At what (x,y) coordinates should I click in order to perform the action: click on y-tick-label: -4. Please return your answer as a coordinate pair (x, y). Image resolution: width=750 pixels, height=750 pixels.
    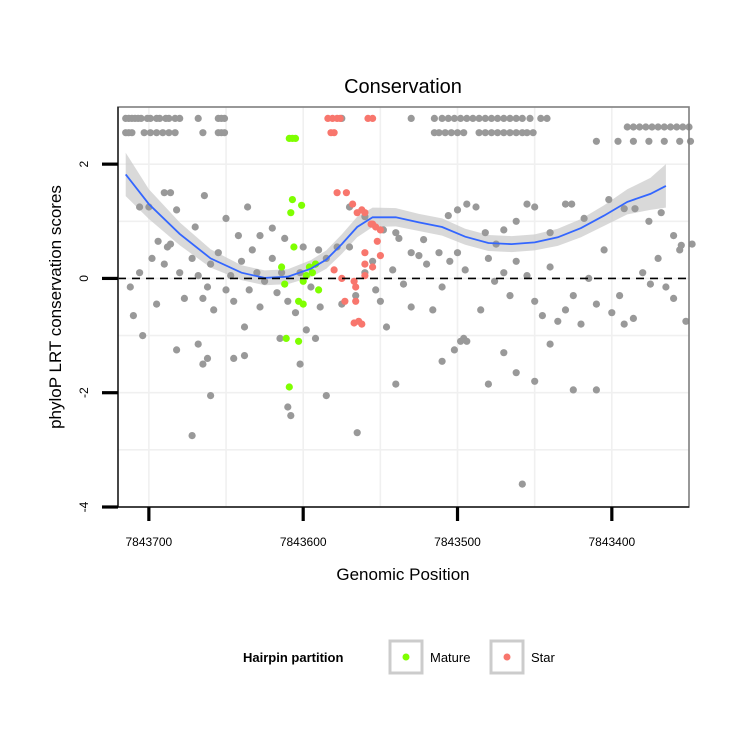
    Looking at the image, I should click on (84, 506).